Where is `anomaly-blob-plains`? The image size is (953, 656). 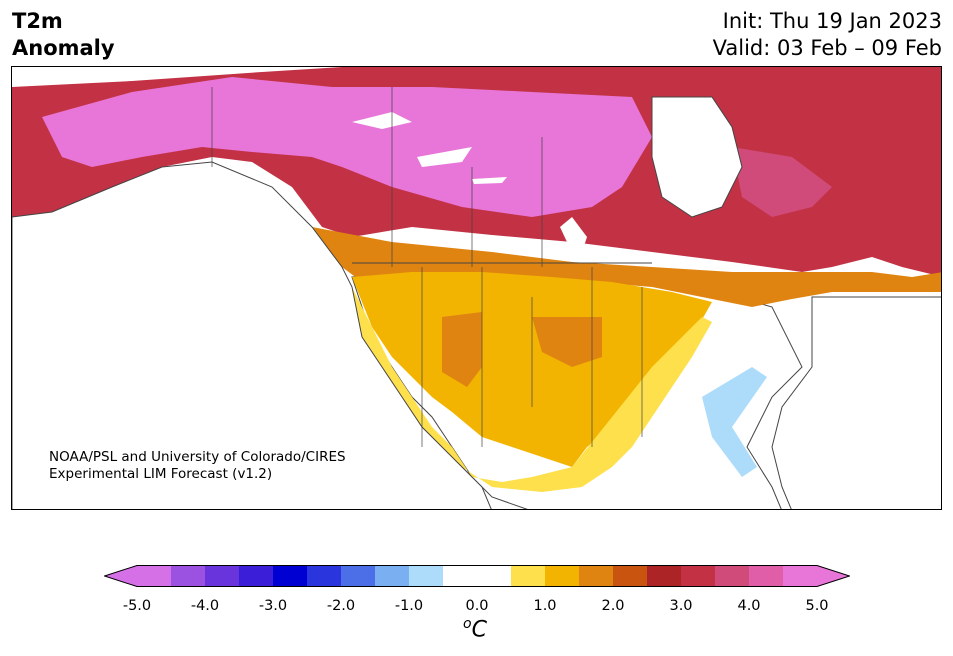
anomaly-blob-plains is located at coordinates (567, 342).